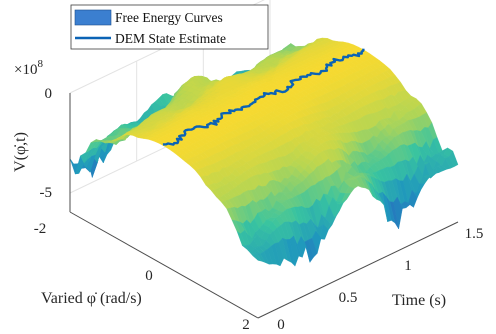  What do you see at coordinates (41, 135) in the screenshot?
I see `z-axis: 0 -5 ×10⁸ V(φ̇,t)` at bounding box center [41, 135].